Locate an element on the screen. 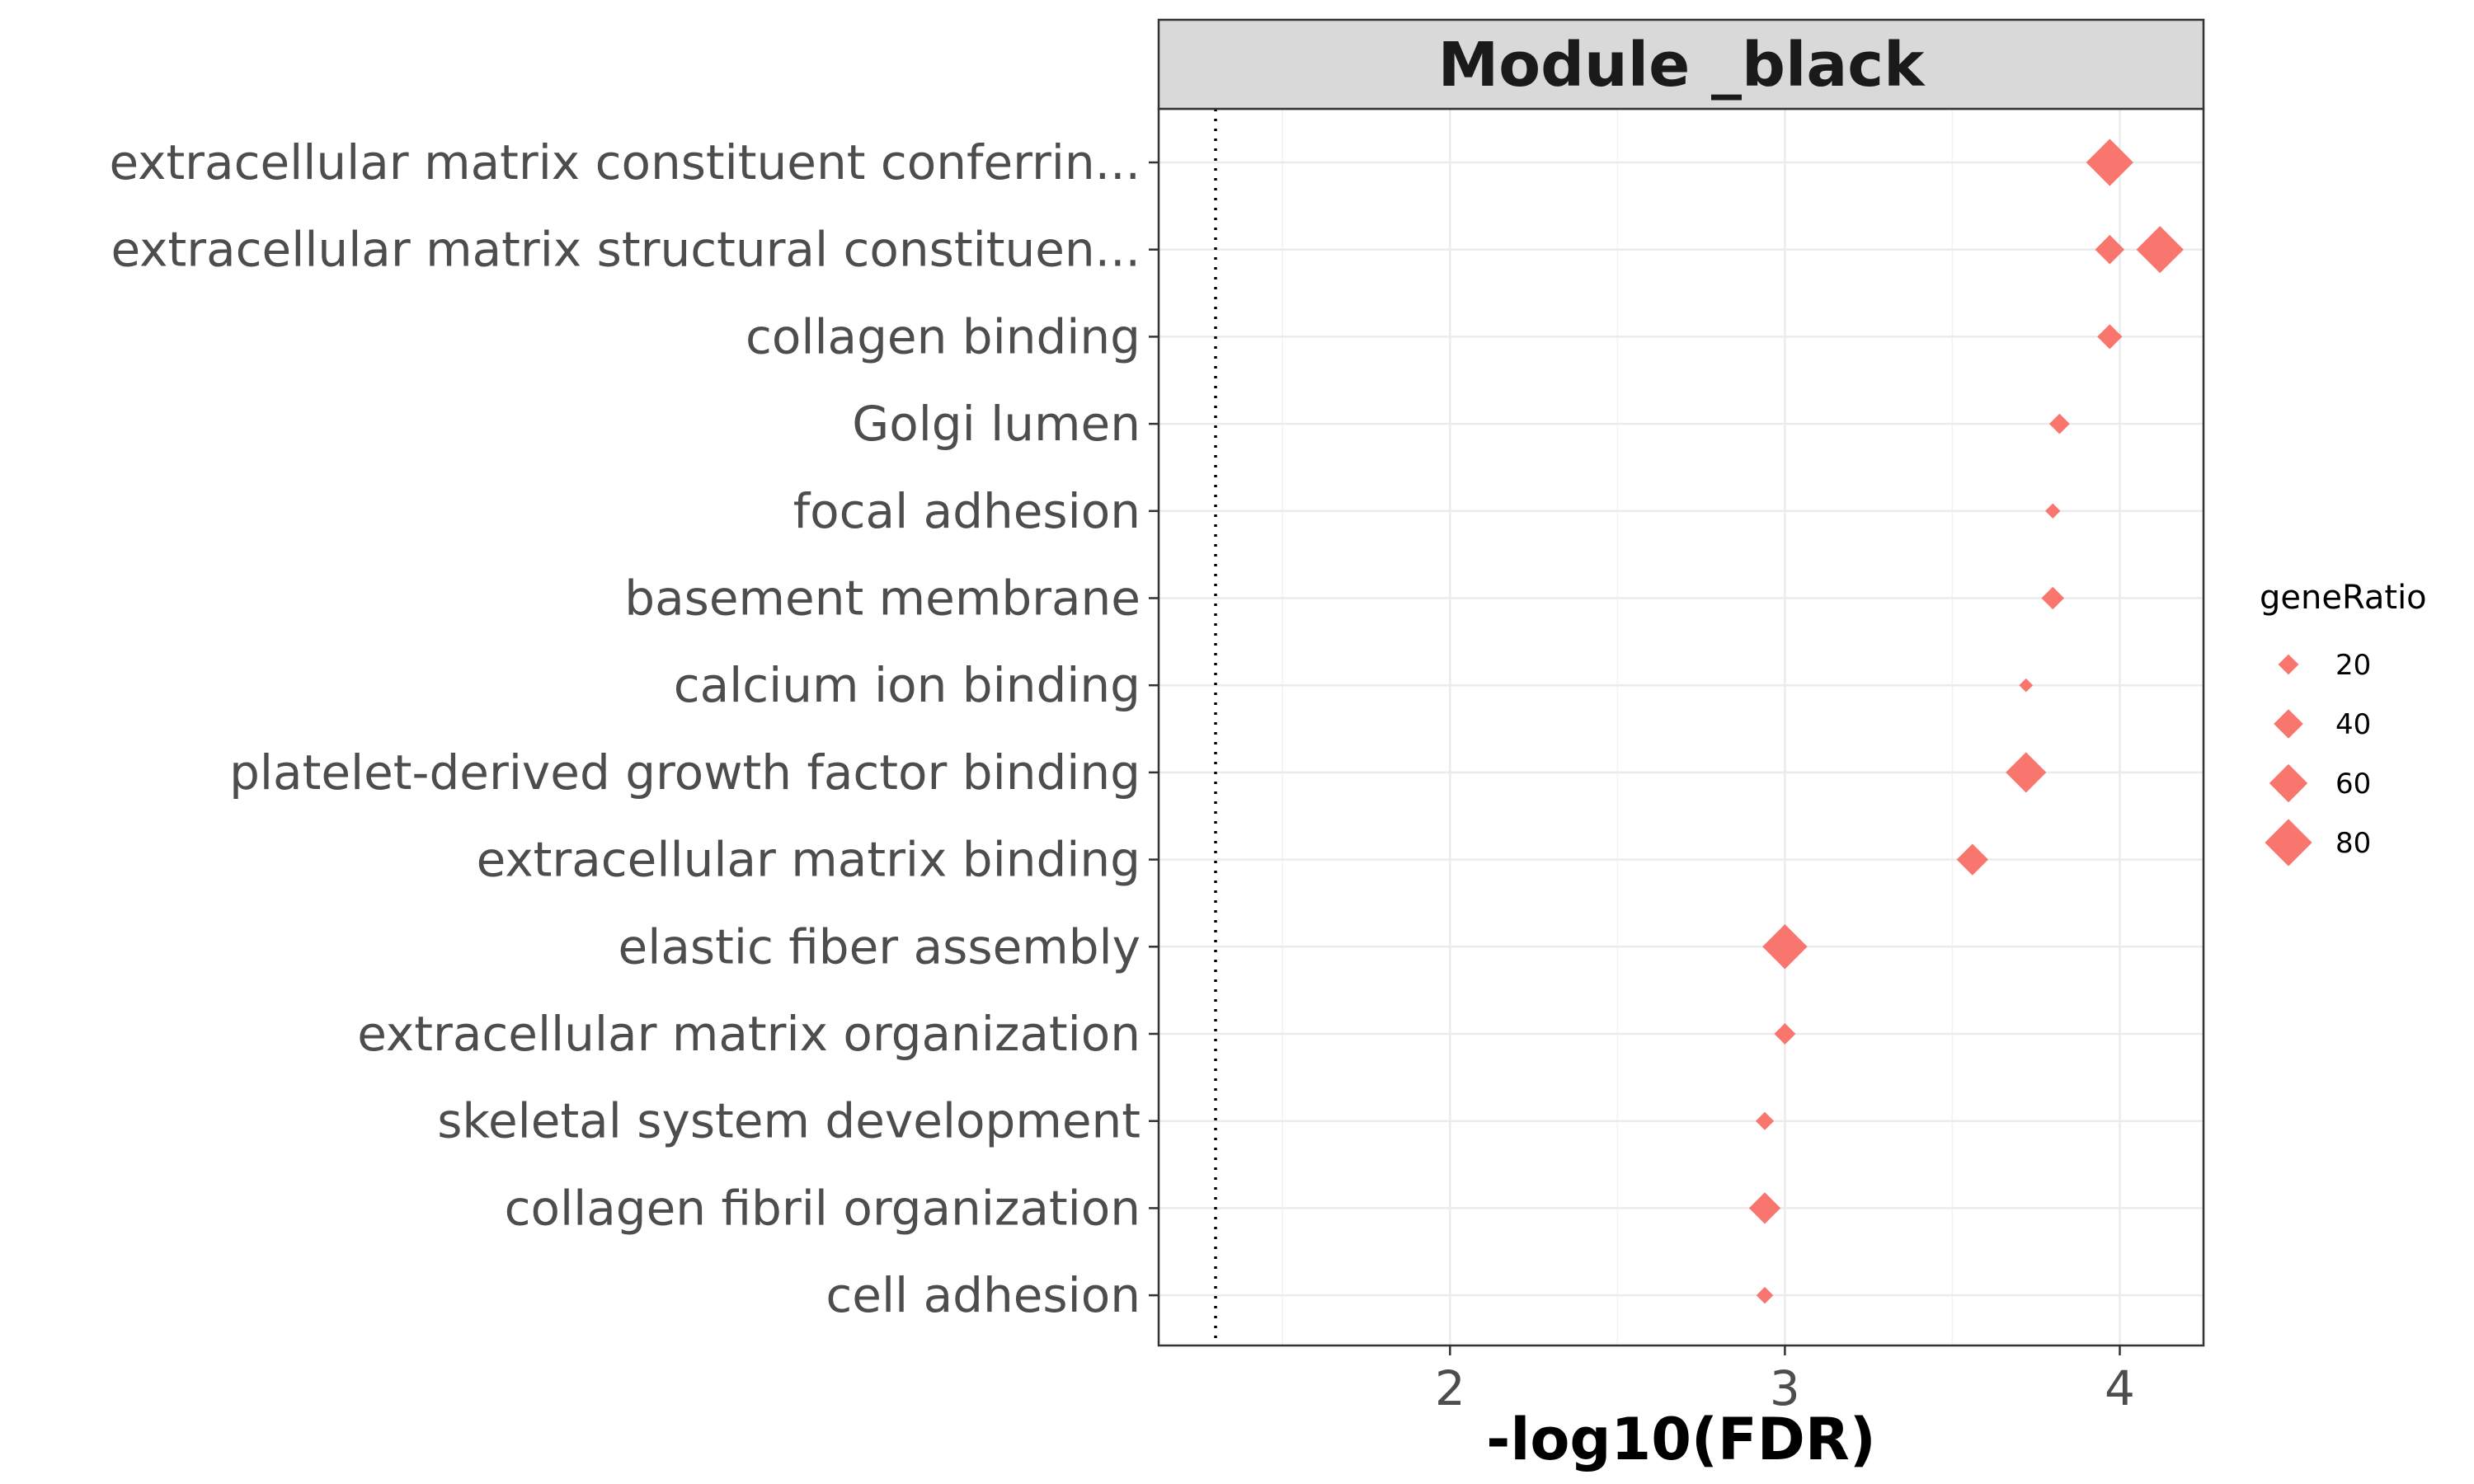 The height and width of the screenshot is (1484, 2474). y-tick-label: Golgi lumen is located at coordinates (996, 424).